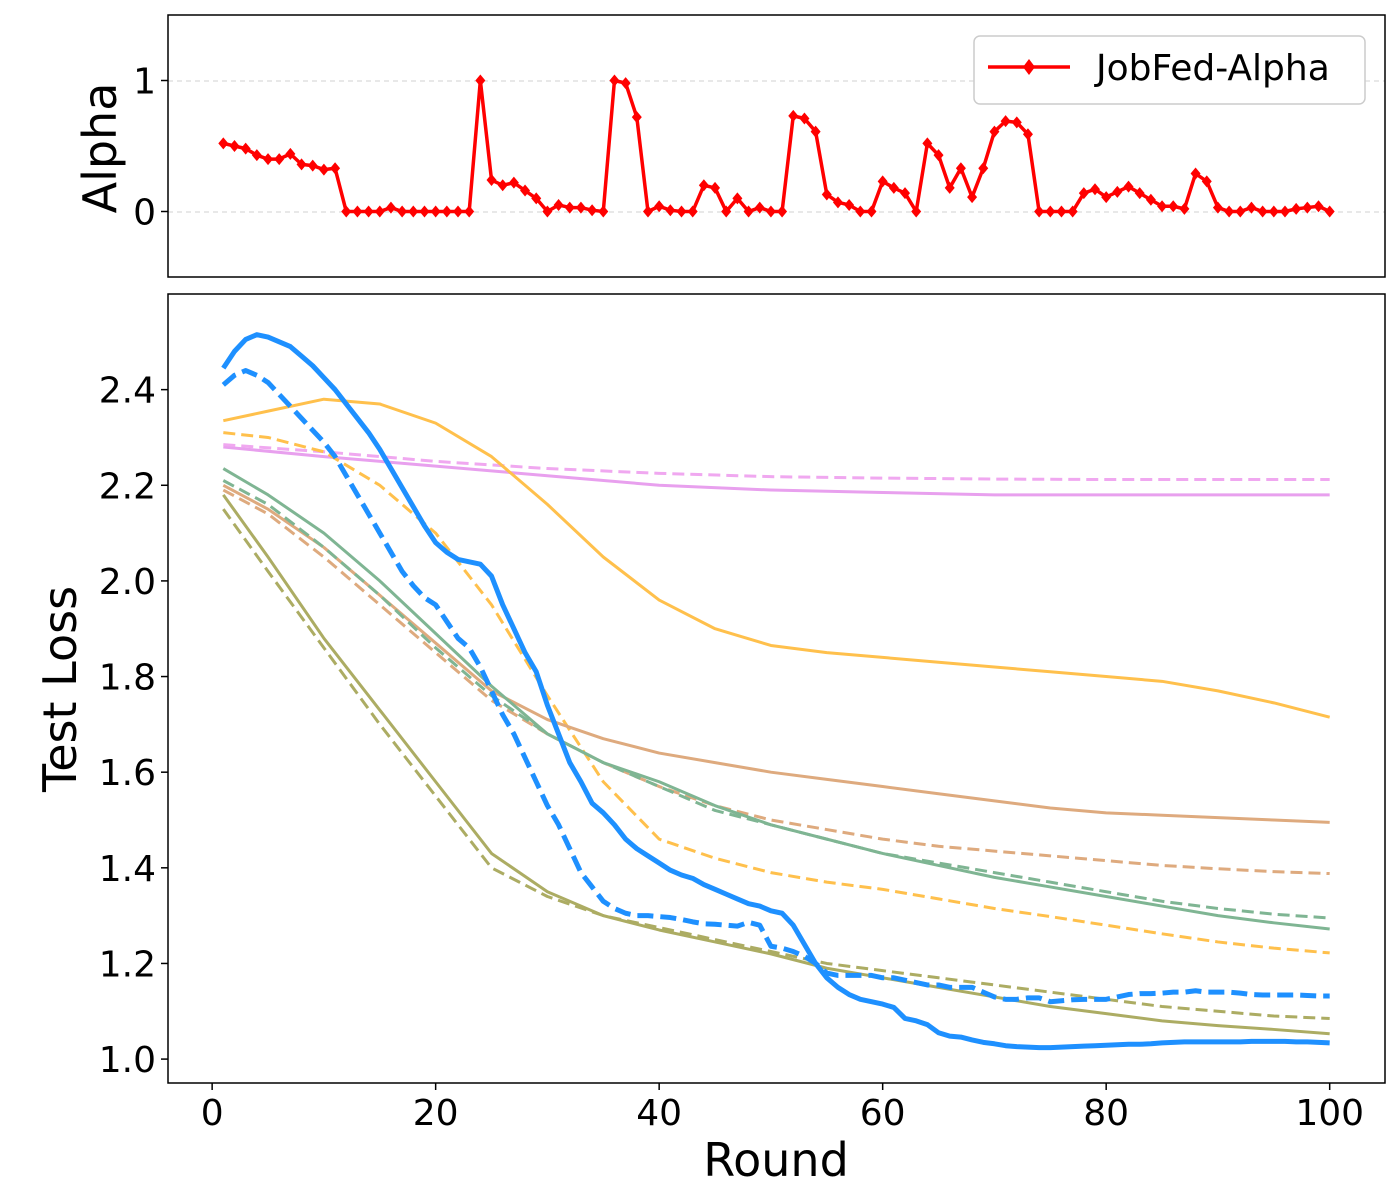  What do you see at coordinates (436, 1113) in the screenshot?
I see `x-tick-label: 20` at bounding box center [436, 1113].